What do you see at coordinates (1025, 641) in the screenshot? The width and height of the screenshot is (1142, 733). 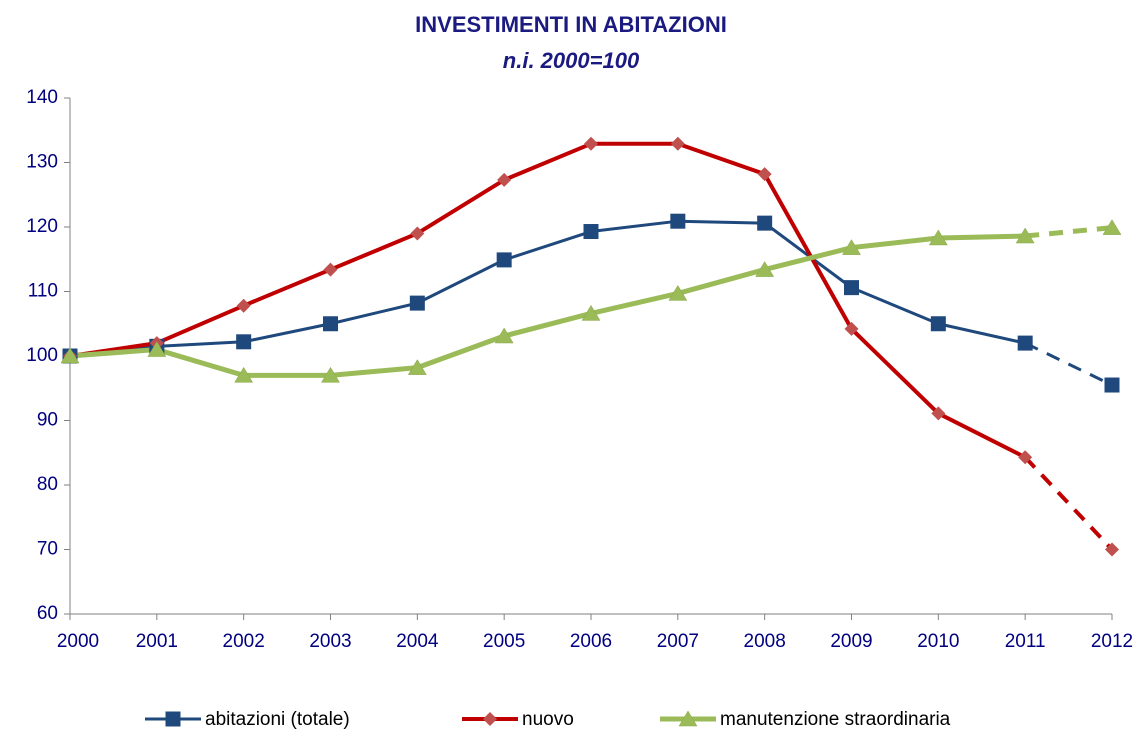 I see `x-tick-label: 2011` at bounding box center [1025, 641].